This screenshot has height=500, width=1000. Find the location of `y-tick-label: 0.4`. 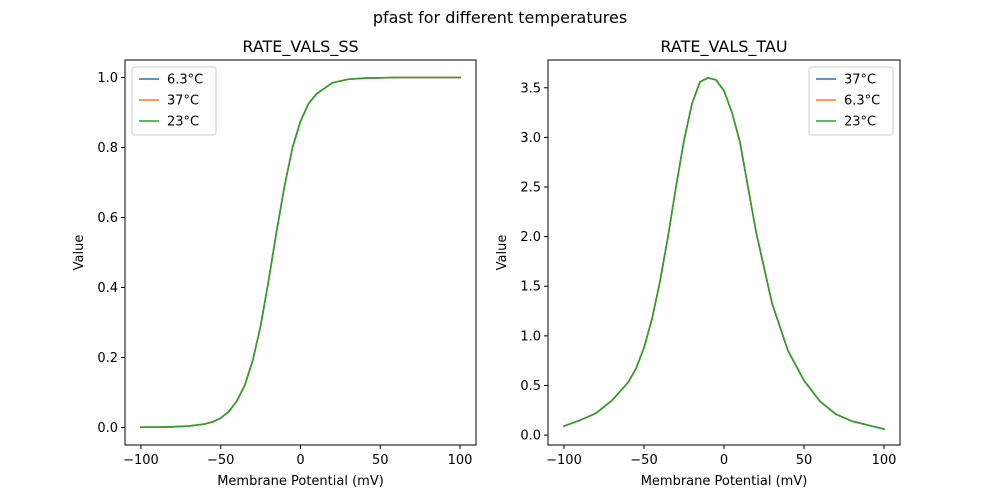

y-tick-label: 0.4 is located at coordinates (107, 288).